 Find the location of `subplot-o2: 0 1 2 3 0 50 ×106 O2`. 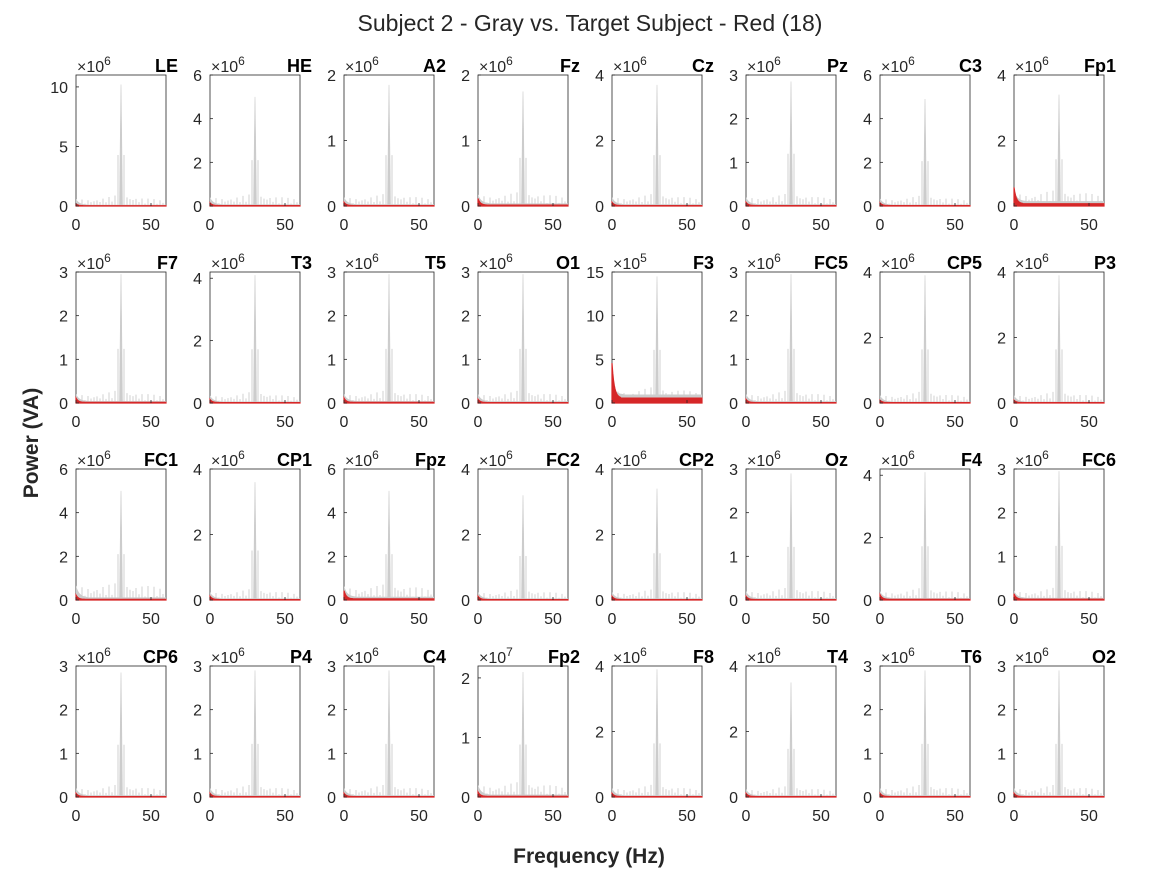

subplot-o2: 0 1 2 3 0 50 ×106 O2 is located at coordinates (1056, 735).